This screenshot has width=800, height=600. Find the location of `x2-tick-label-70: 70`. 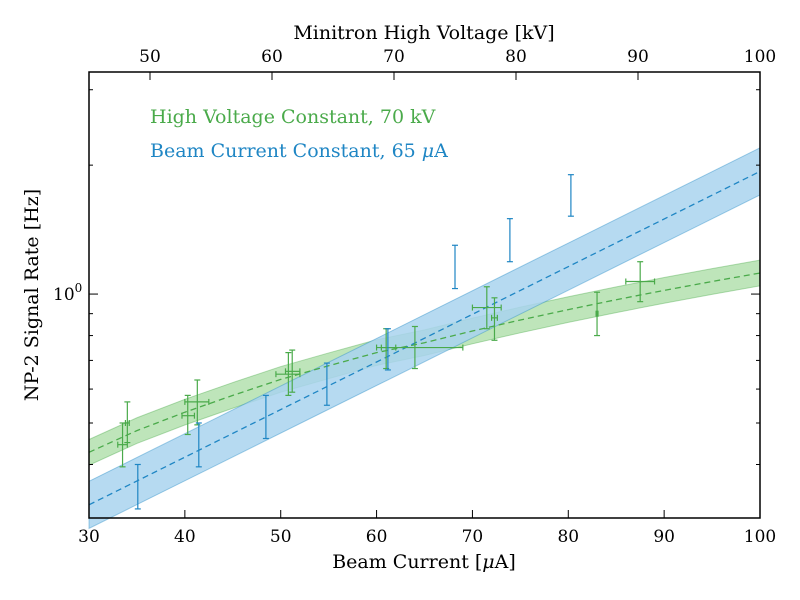

x2-tick-label-70: 70 is located at coordinates (394, 57).